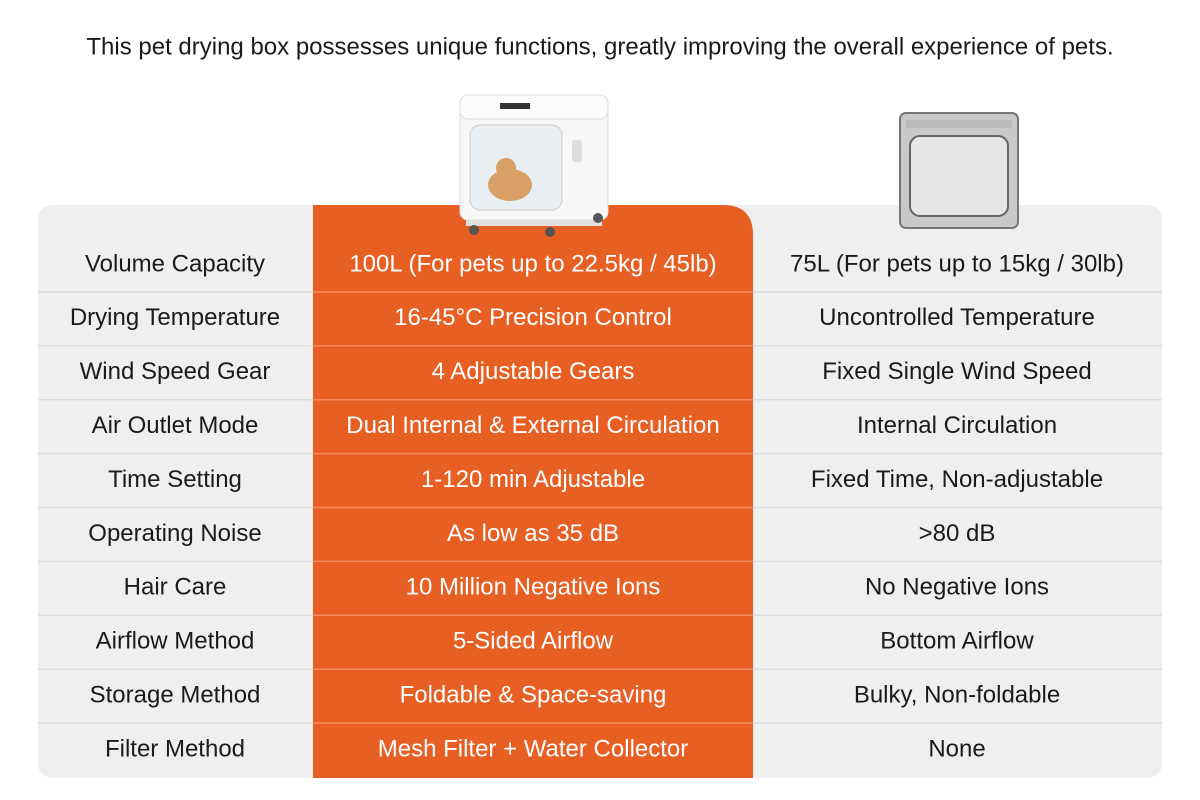 This screenshot has width=1200, height=800. I want to click on row-label: Airflow Method, so click(175, 641).